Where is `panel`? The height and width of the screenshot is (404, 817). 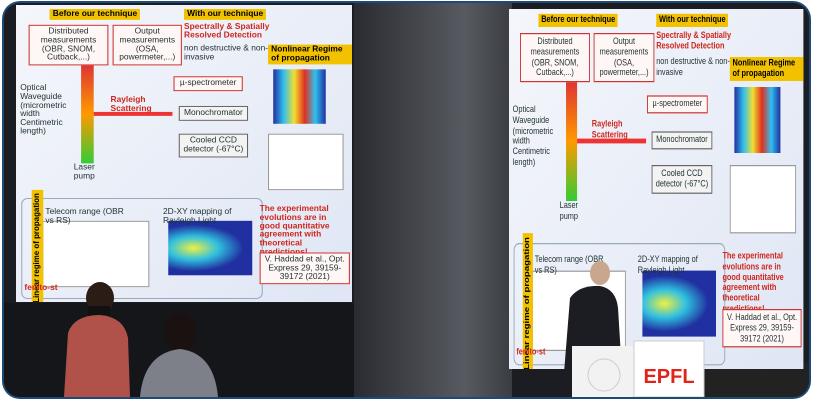 panel is located at coordinates (142, 249).